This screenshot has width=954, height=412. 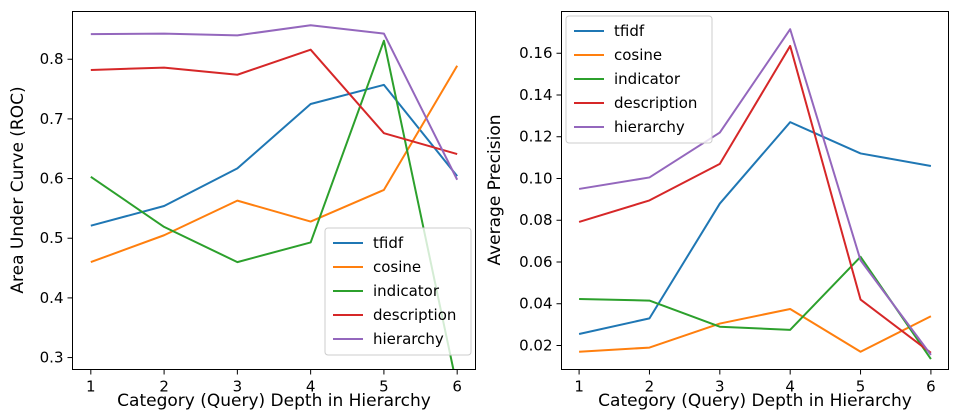 I want to click on auc-legend-label: indicator, so click(x=406, y=291).